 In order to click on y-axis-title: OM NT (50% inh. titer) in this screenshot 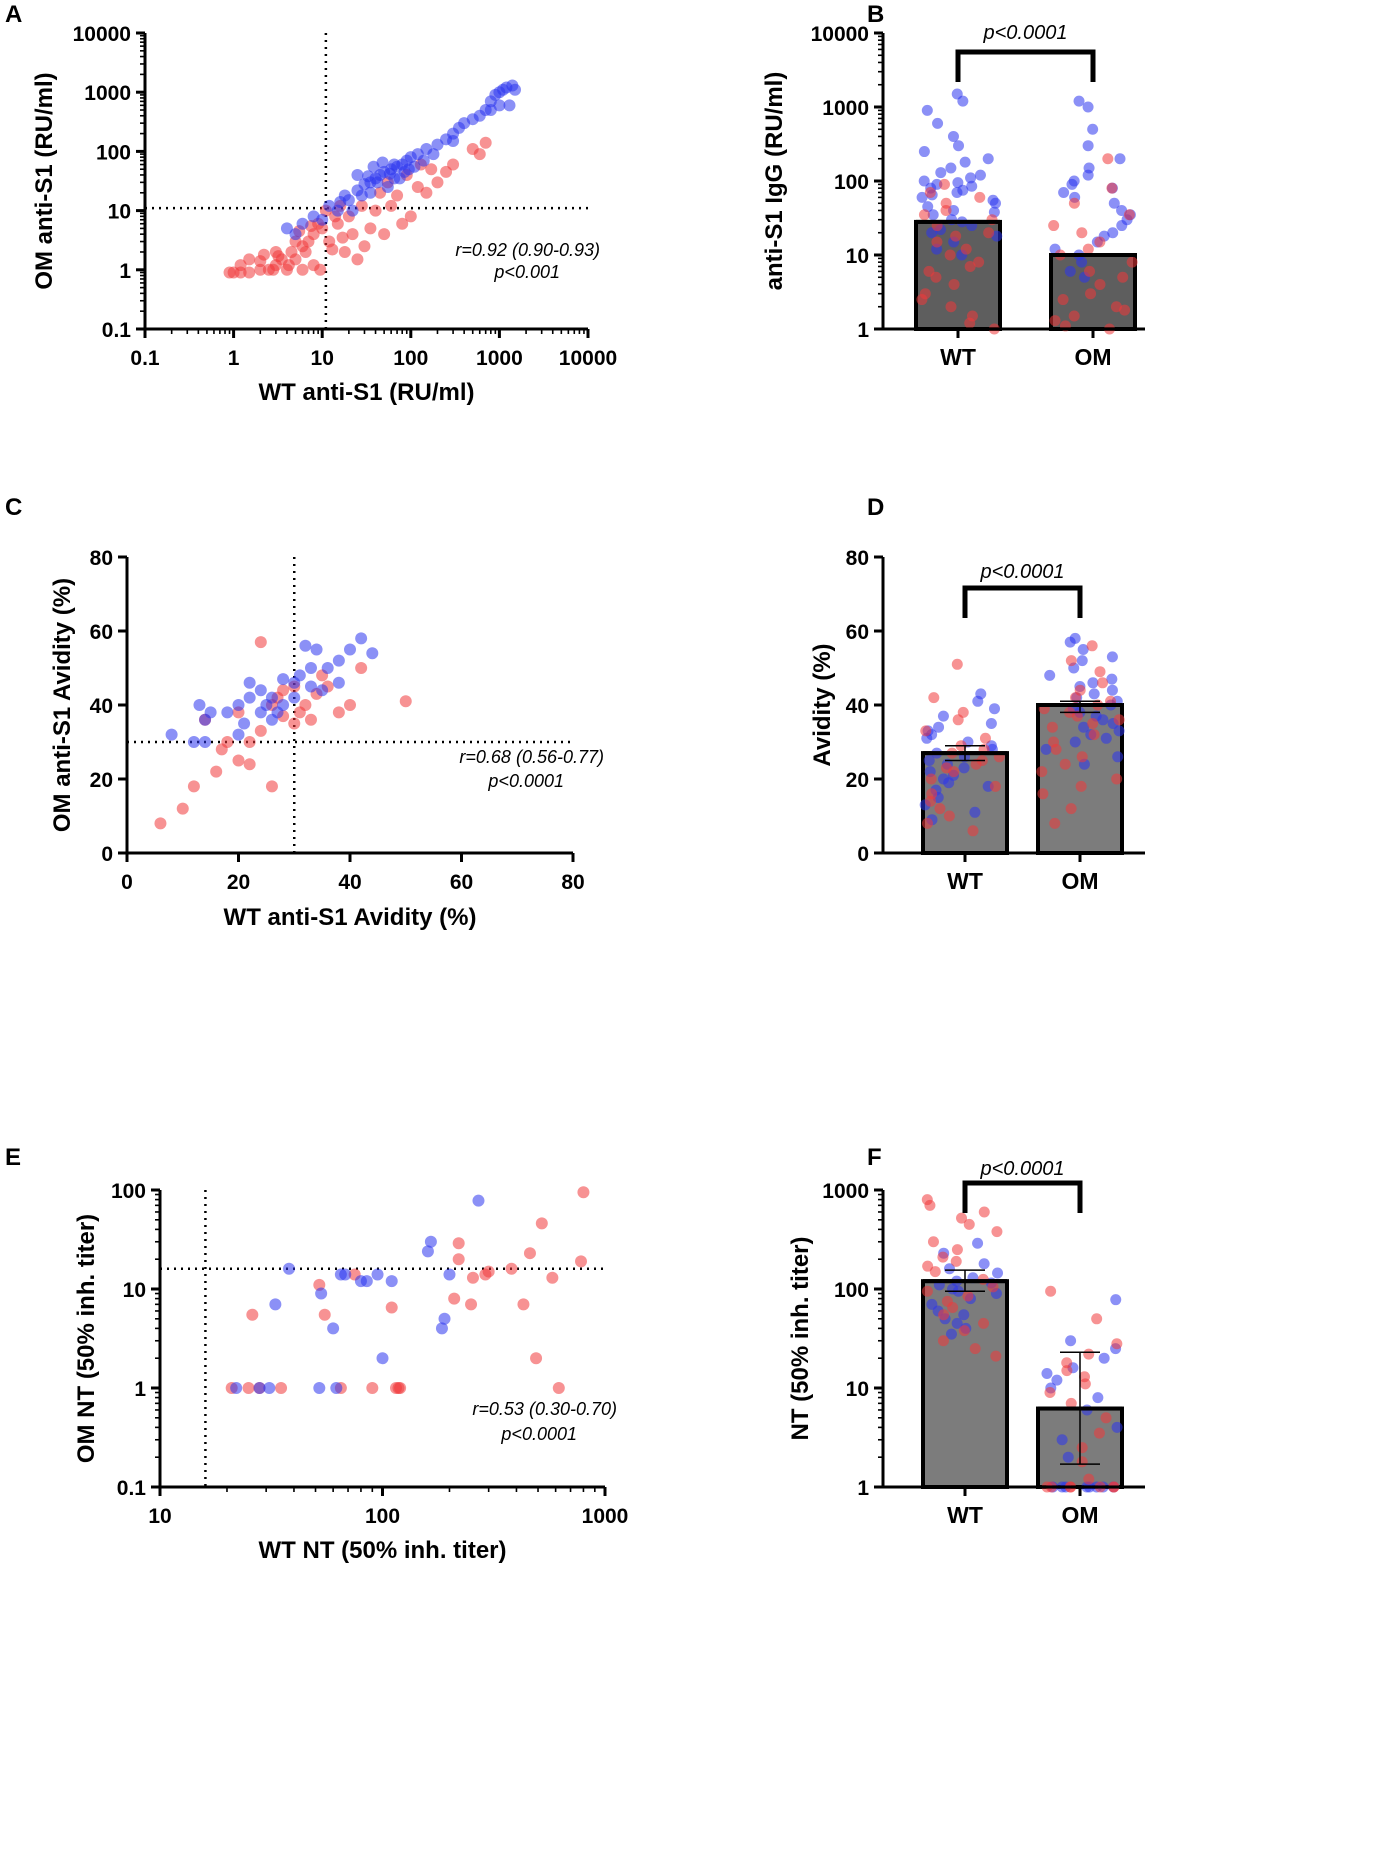, I will do `click(86, 1338)`.